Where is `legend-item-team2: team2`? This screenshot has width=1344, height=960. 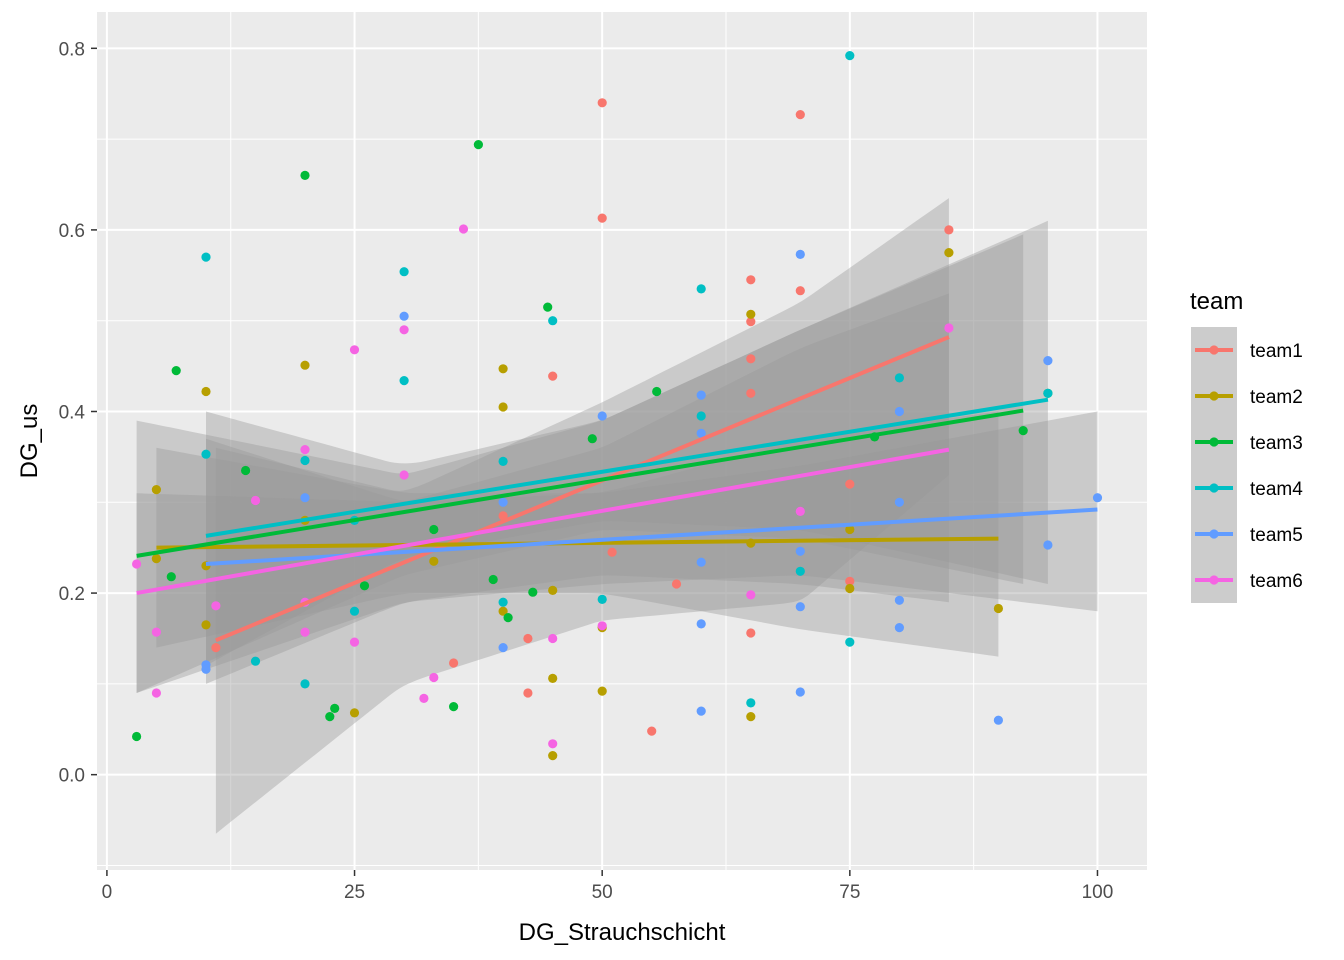
legend-item-team2: team2 is located at coordinates (1247, 396).